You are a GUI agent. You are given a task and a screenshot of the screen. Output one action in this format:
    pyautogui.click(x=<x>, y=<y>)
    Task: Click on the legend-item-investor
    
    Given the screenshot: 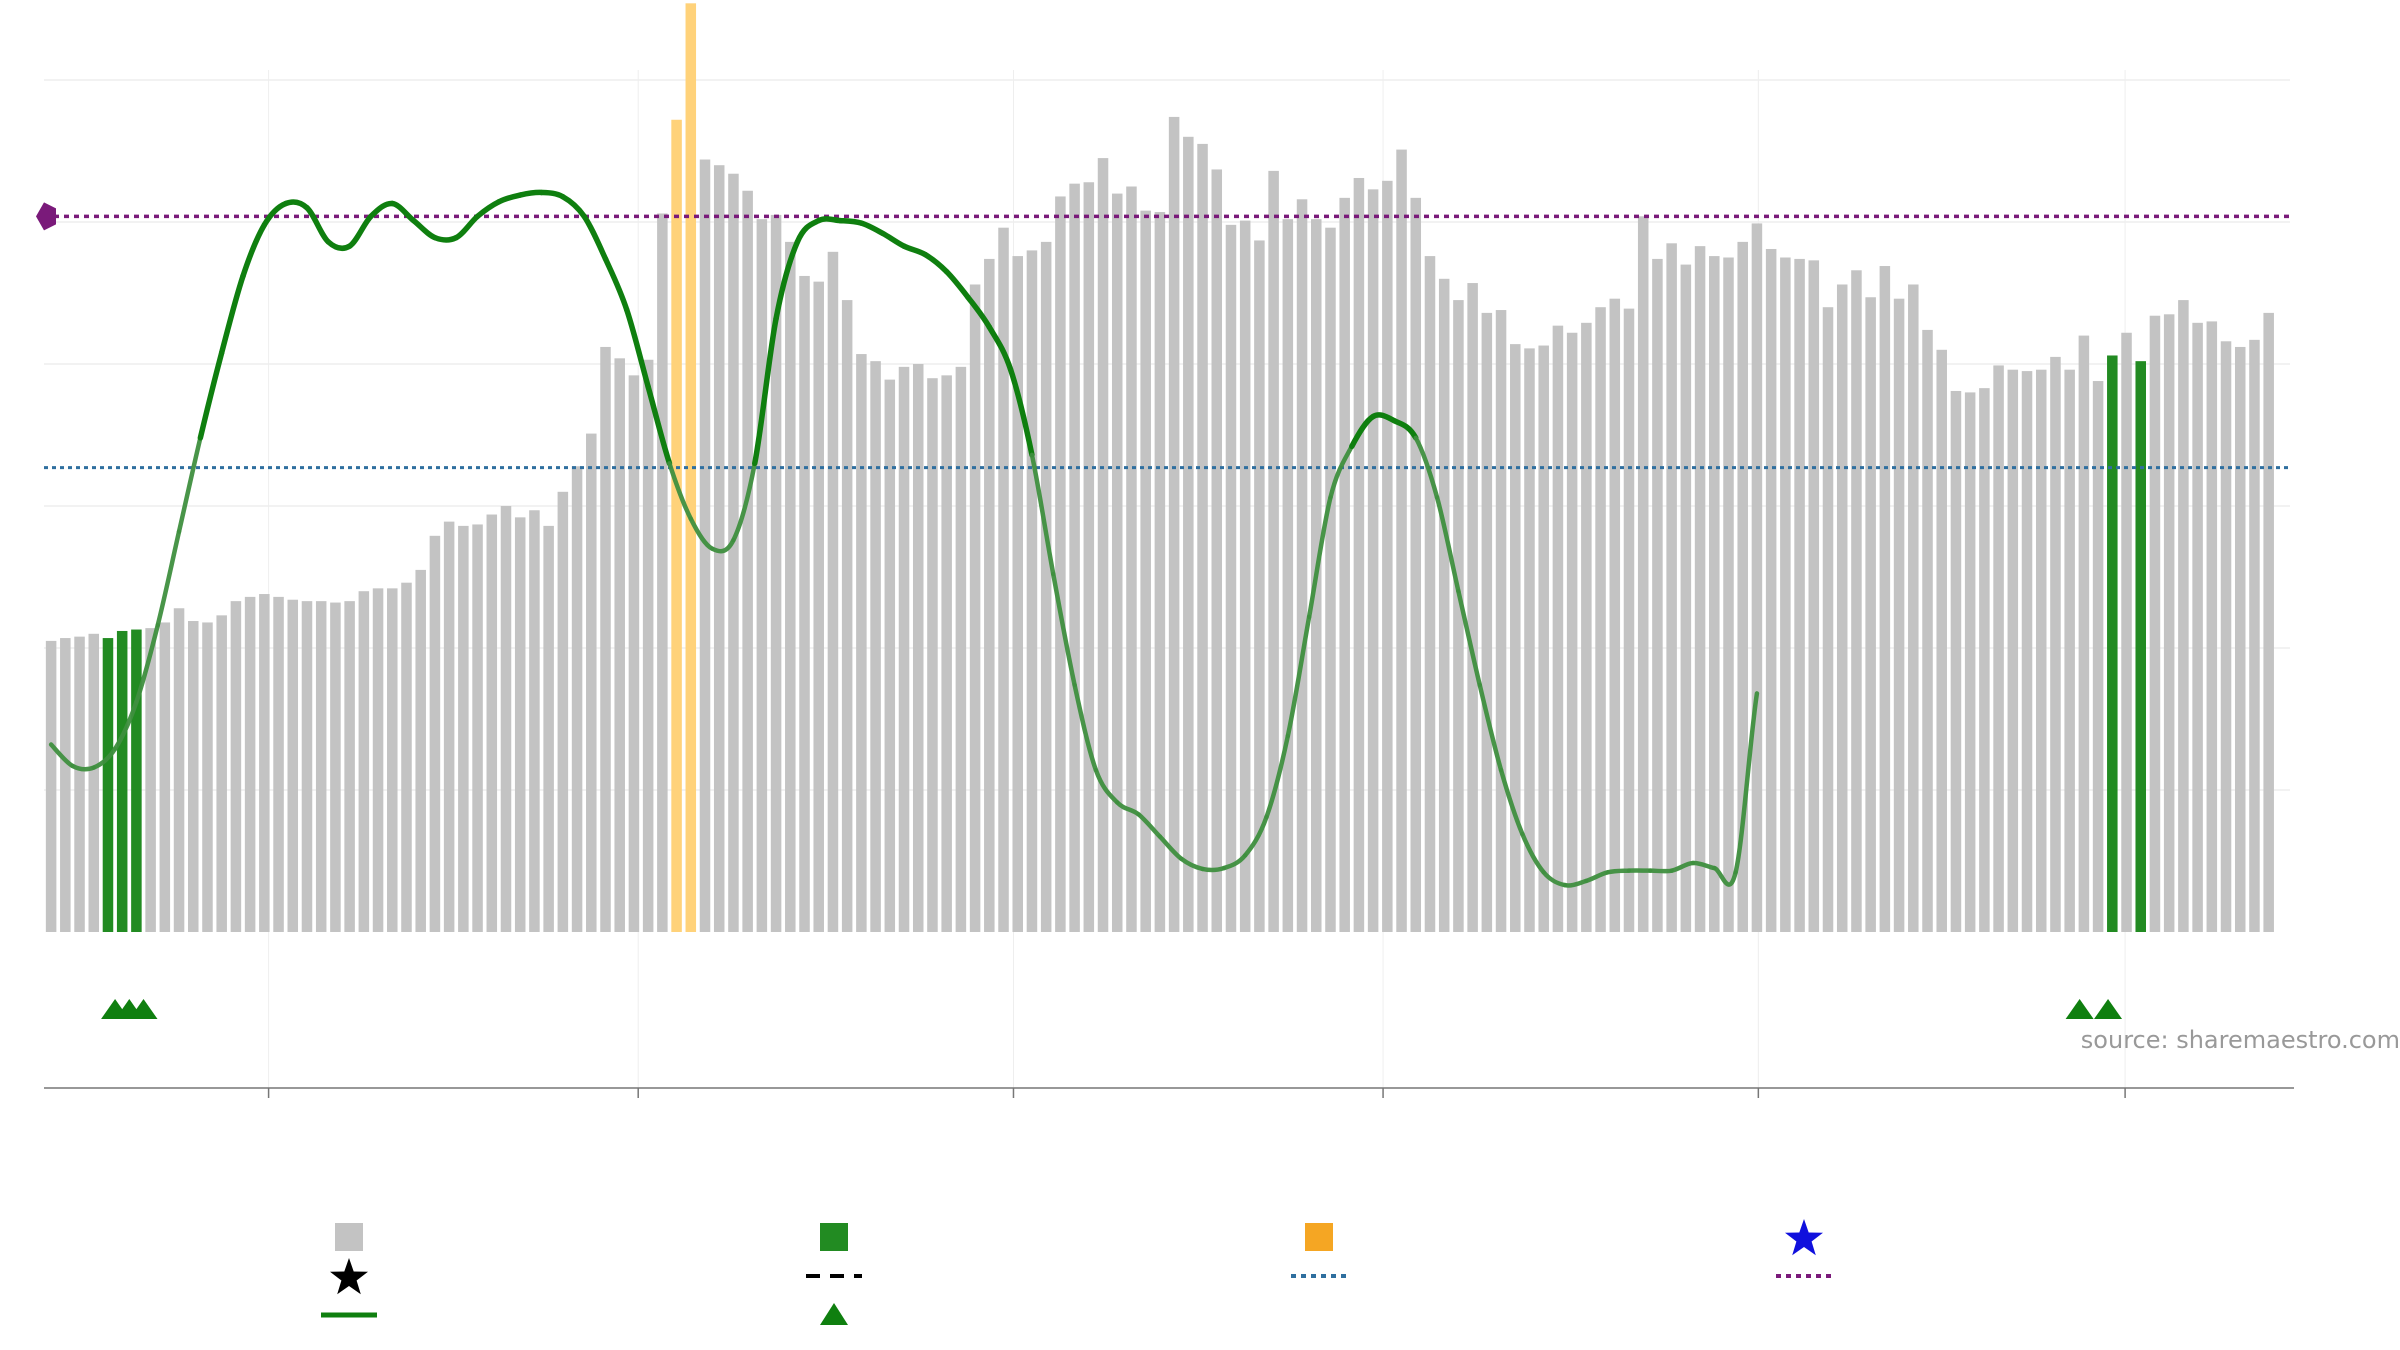 What is the action you would take?
    pyautogui.click(x=349, y=1276)
    